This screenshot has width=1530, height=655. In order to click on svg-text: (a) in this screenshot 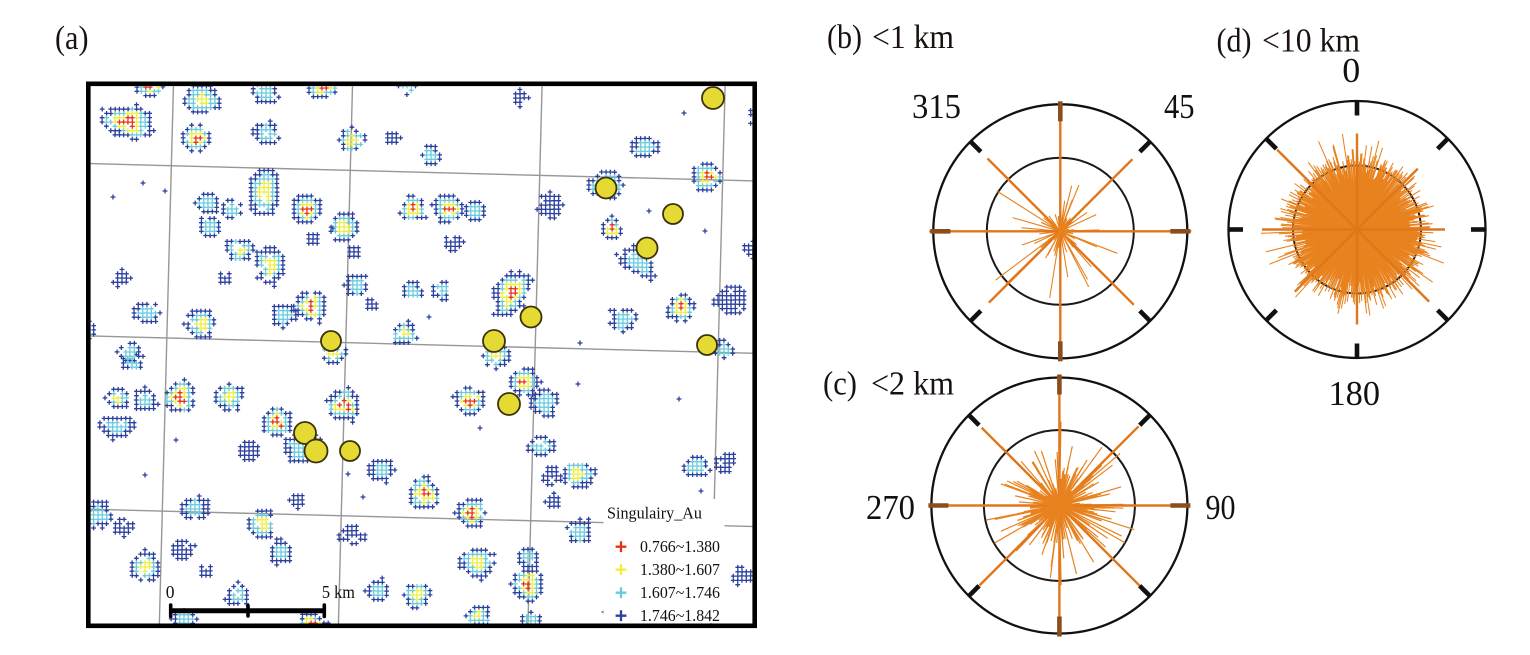, I will do `click(72, 38)`.